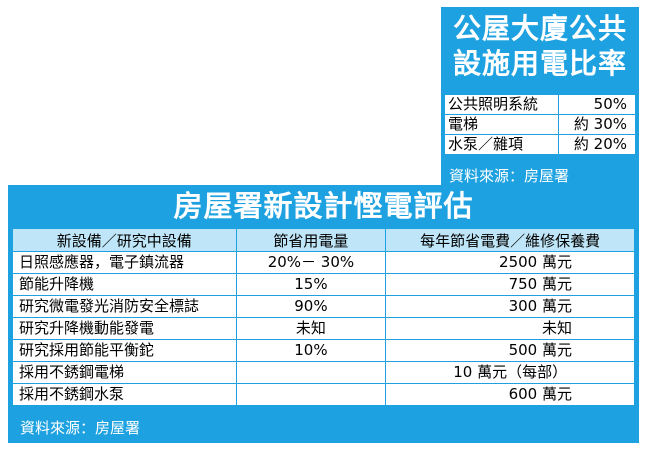  Describe the element at coordinates (510, 262) in the screenshot. I see `cost-cell: 2500 萬元` at that location.